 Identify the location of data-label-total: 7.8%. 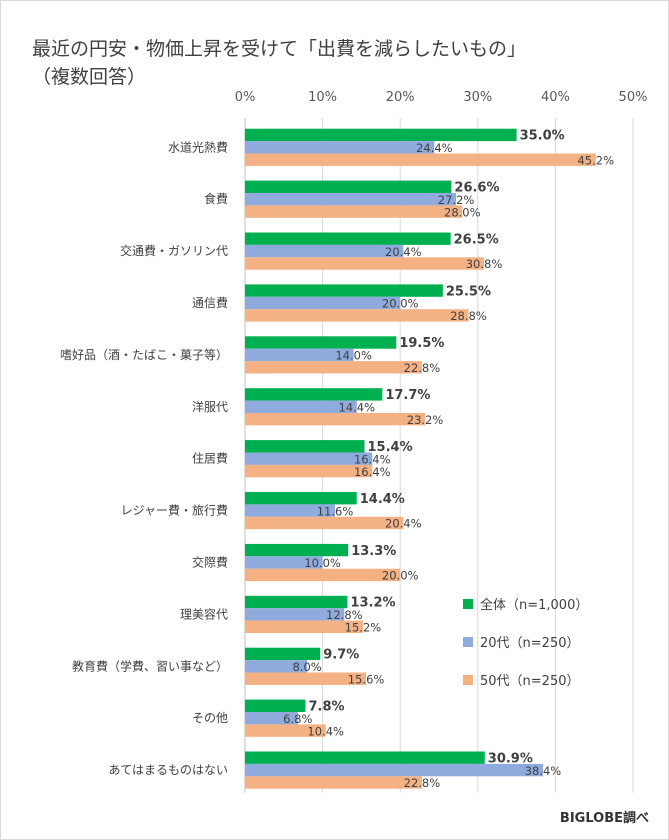
(327, 707).